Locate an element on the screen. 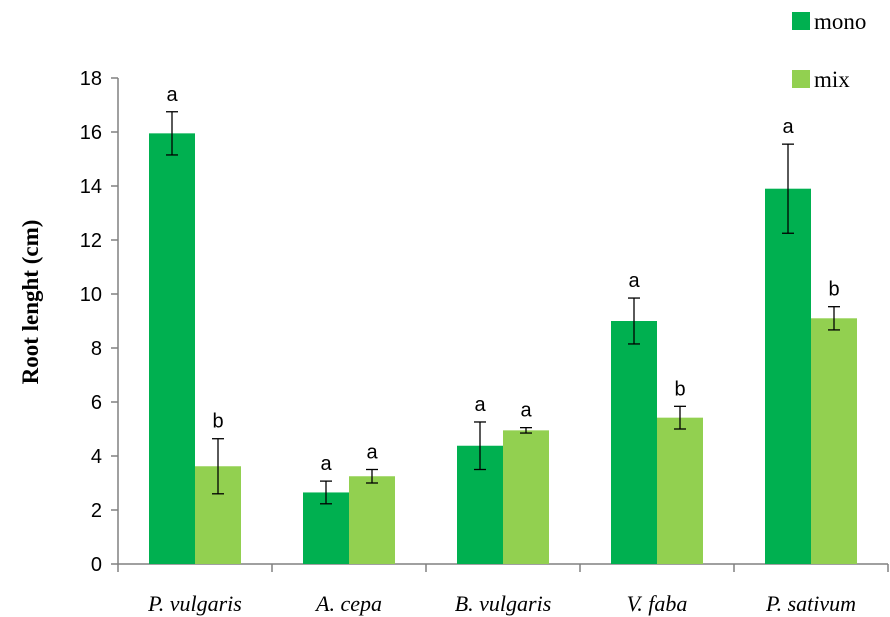 The image size is (890, 617). y-axis: 0 2 4 6 8 10 12 14 16 18 is located at coordinates (99, 322).